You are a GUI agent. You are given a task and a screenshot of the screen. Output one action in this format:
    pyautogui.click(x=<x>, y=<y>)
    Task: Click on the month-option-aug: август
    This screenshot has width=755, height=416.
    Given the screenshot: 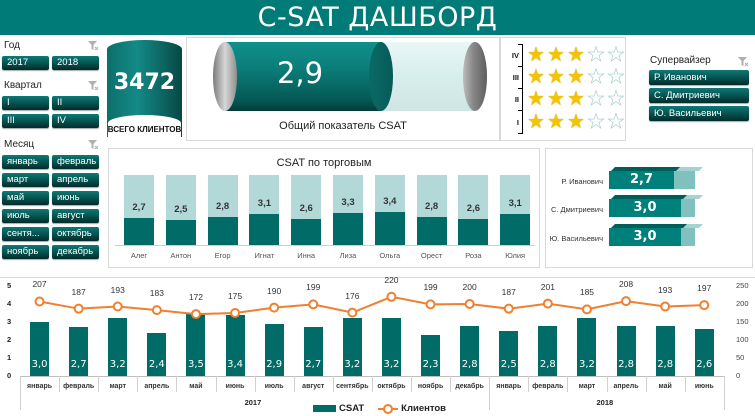 What is the action you would take?
    pyautogui.click(x=75, y=216)
    